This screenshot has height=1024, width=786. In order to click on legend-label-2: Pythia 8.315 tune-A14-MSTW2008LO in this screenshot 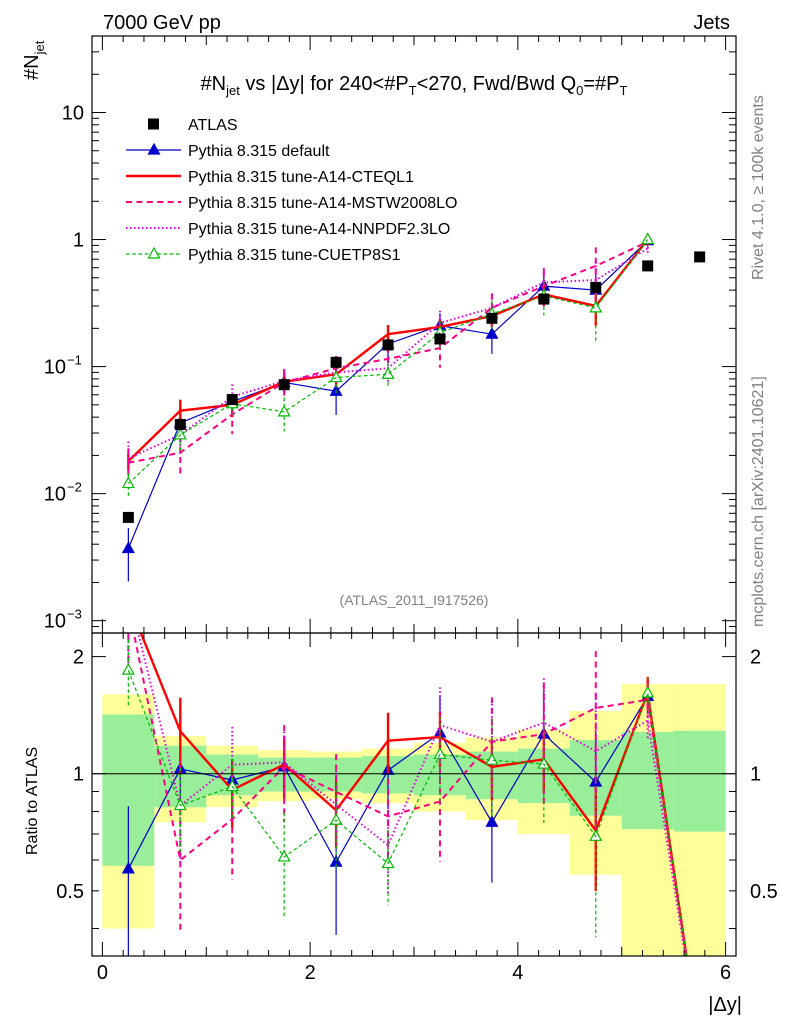, I will do `click(322, 203)`.